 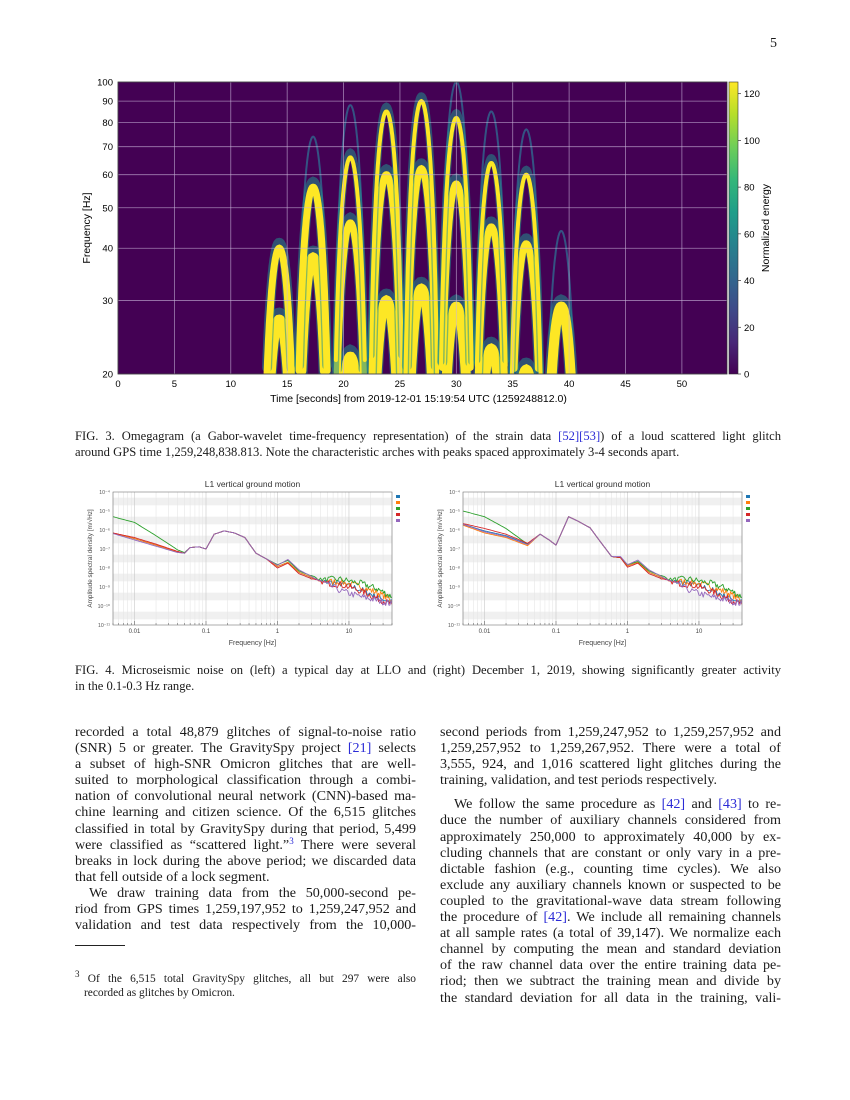 I want to click on text-line: that fell outside of a lock segment., so click(x=172, y=876).